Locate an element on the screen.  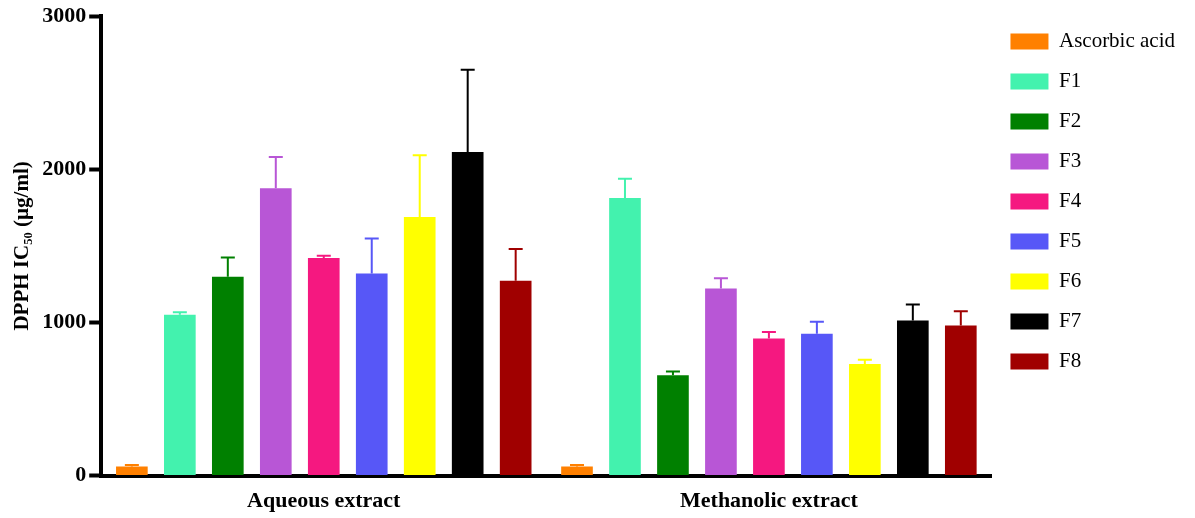
legend-label: F1 is located at coordinates (1070, 80).